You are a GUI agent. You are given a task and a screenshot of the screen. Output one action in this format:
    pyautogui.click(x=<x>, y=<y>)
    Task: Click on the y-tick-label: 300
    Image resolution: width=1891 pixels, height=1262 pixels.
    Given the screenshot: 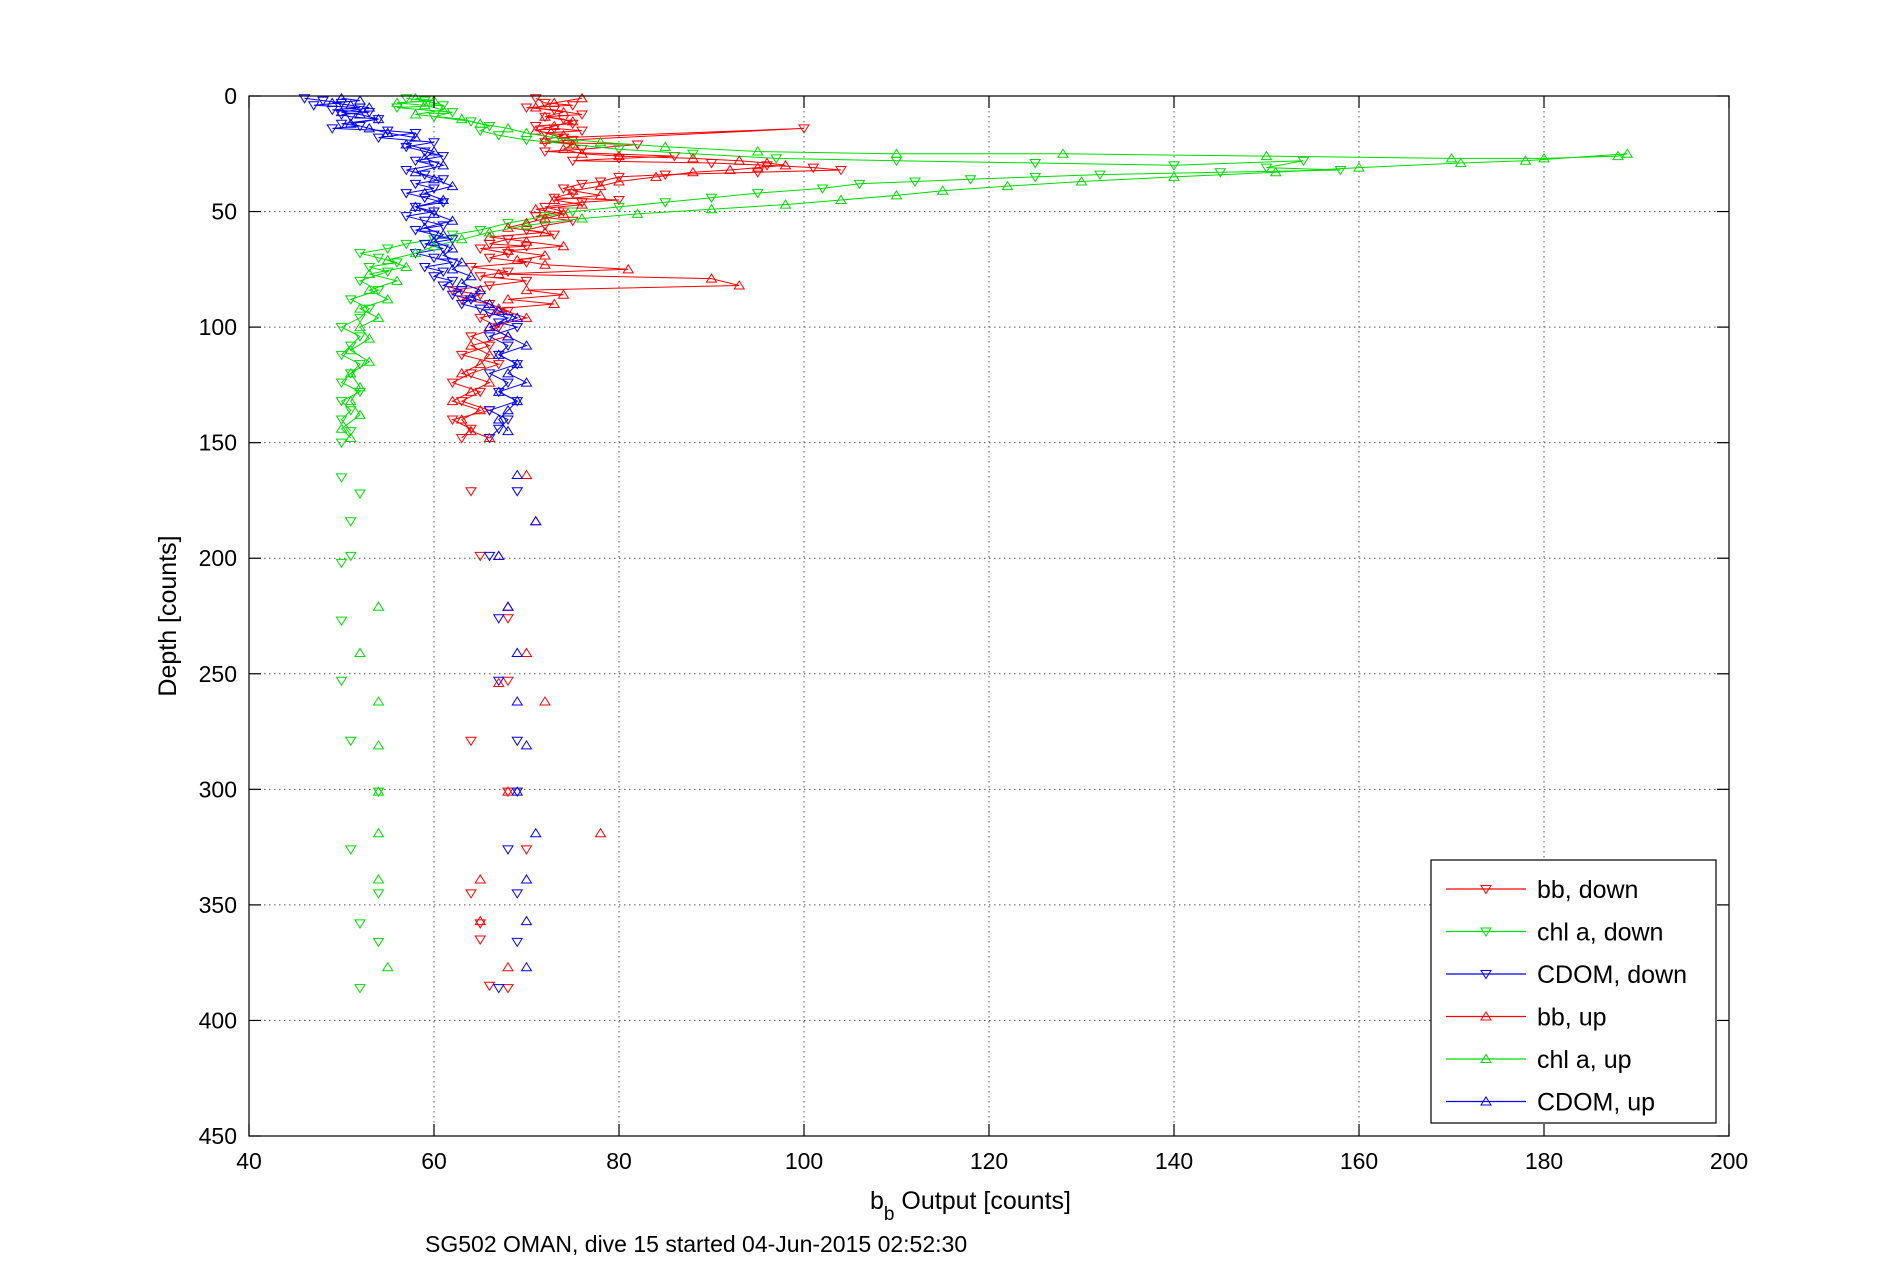 What is the action you would take?
    pyautogui.click(x=218, y=789)
    